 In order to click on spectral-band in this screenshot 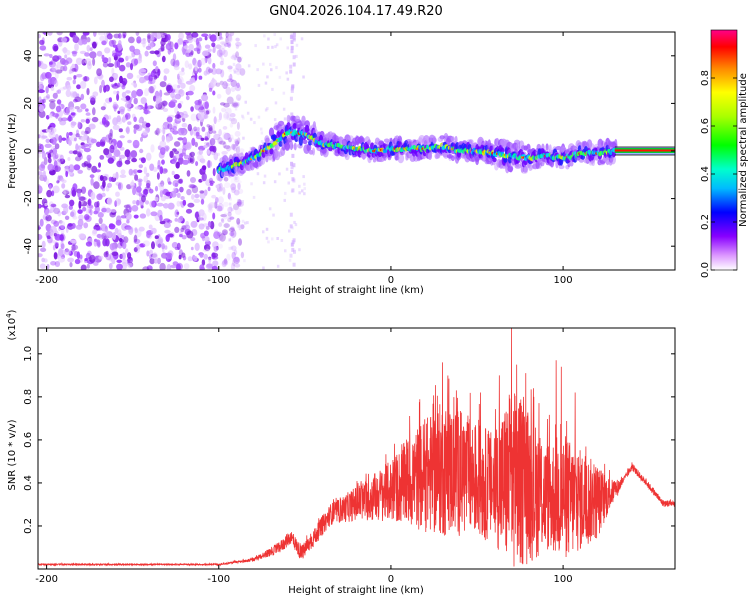, I will do `click(494, 160)`.